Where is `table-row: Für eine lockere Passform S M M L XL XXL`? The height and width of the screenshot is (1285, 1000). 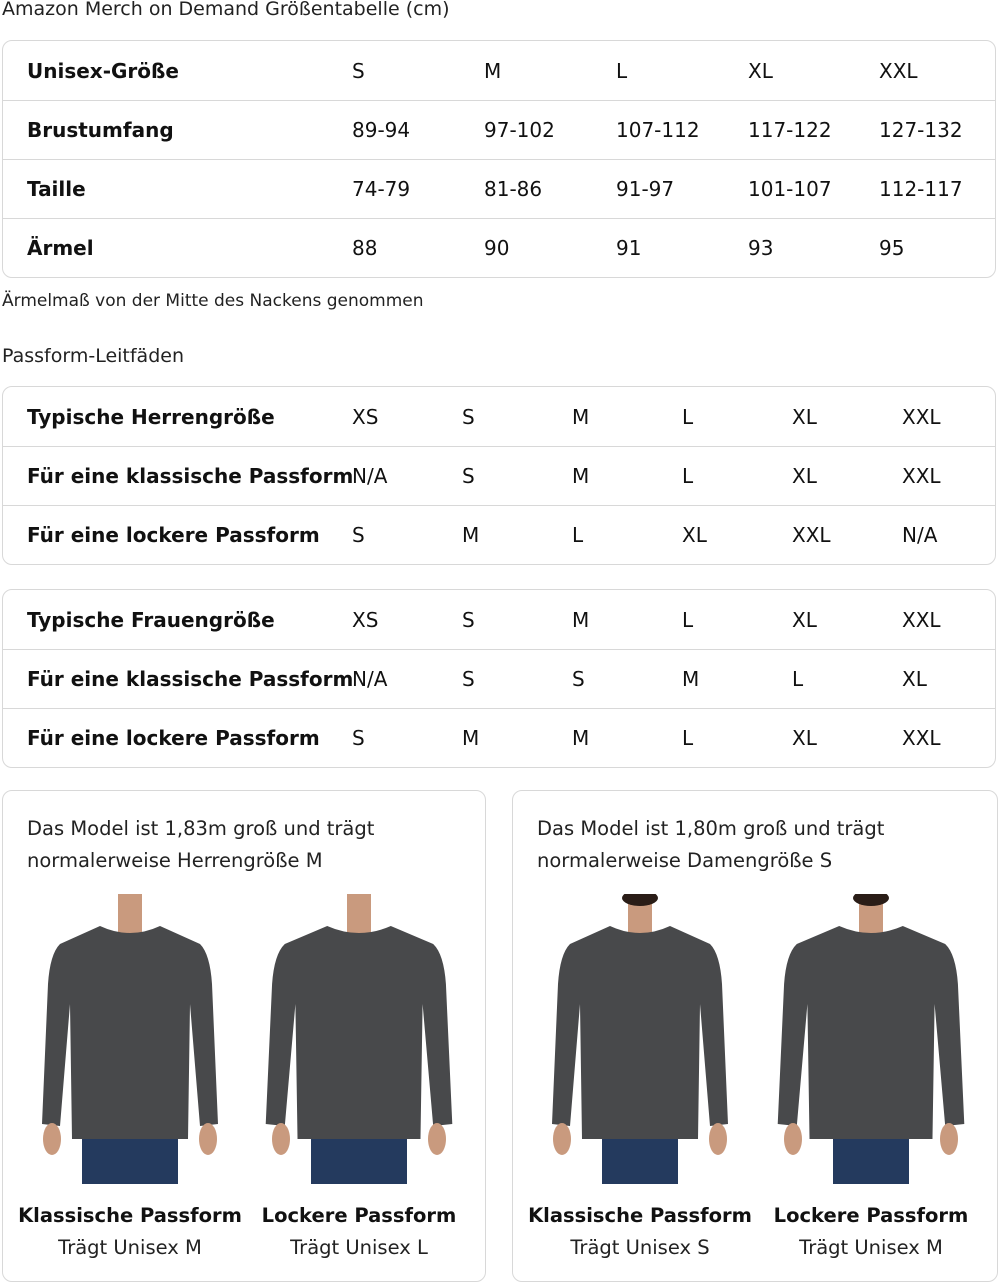 table-row: Für eine lockere Passform S M M L XL XXL is located at coordinates (499, 737).